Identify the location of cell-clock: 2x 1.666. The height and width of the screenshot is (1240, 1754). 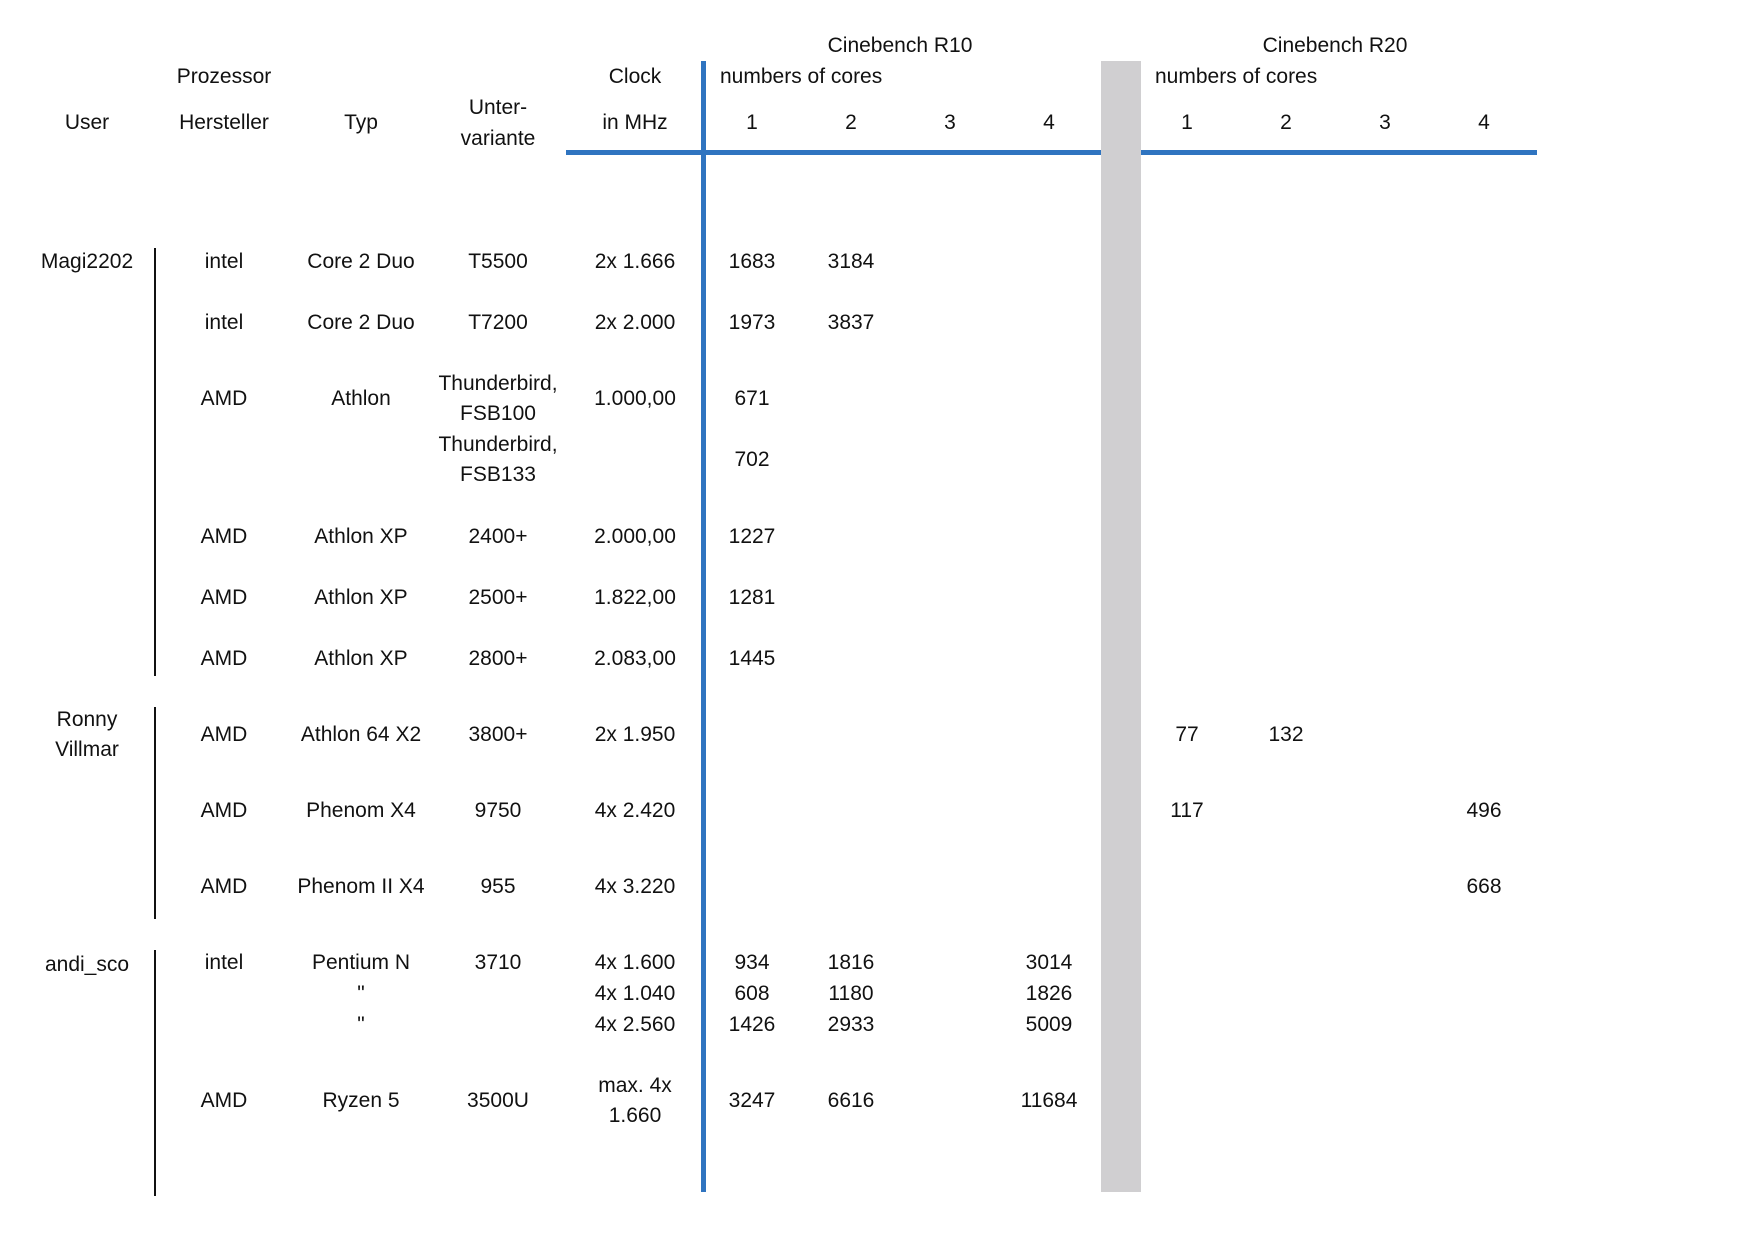
(635, 261).